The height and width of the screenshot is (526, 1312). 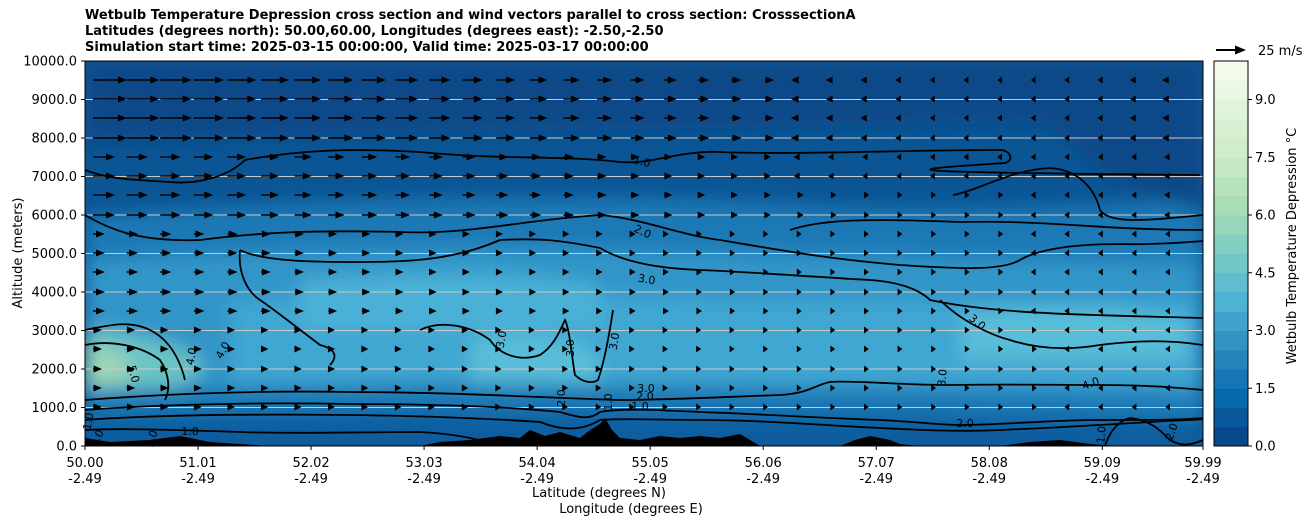 I want to click on x-axis-label-secondary: Longitude (degrees E), so click(x=631, y=509).